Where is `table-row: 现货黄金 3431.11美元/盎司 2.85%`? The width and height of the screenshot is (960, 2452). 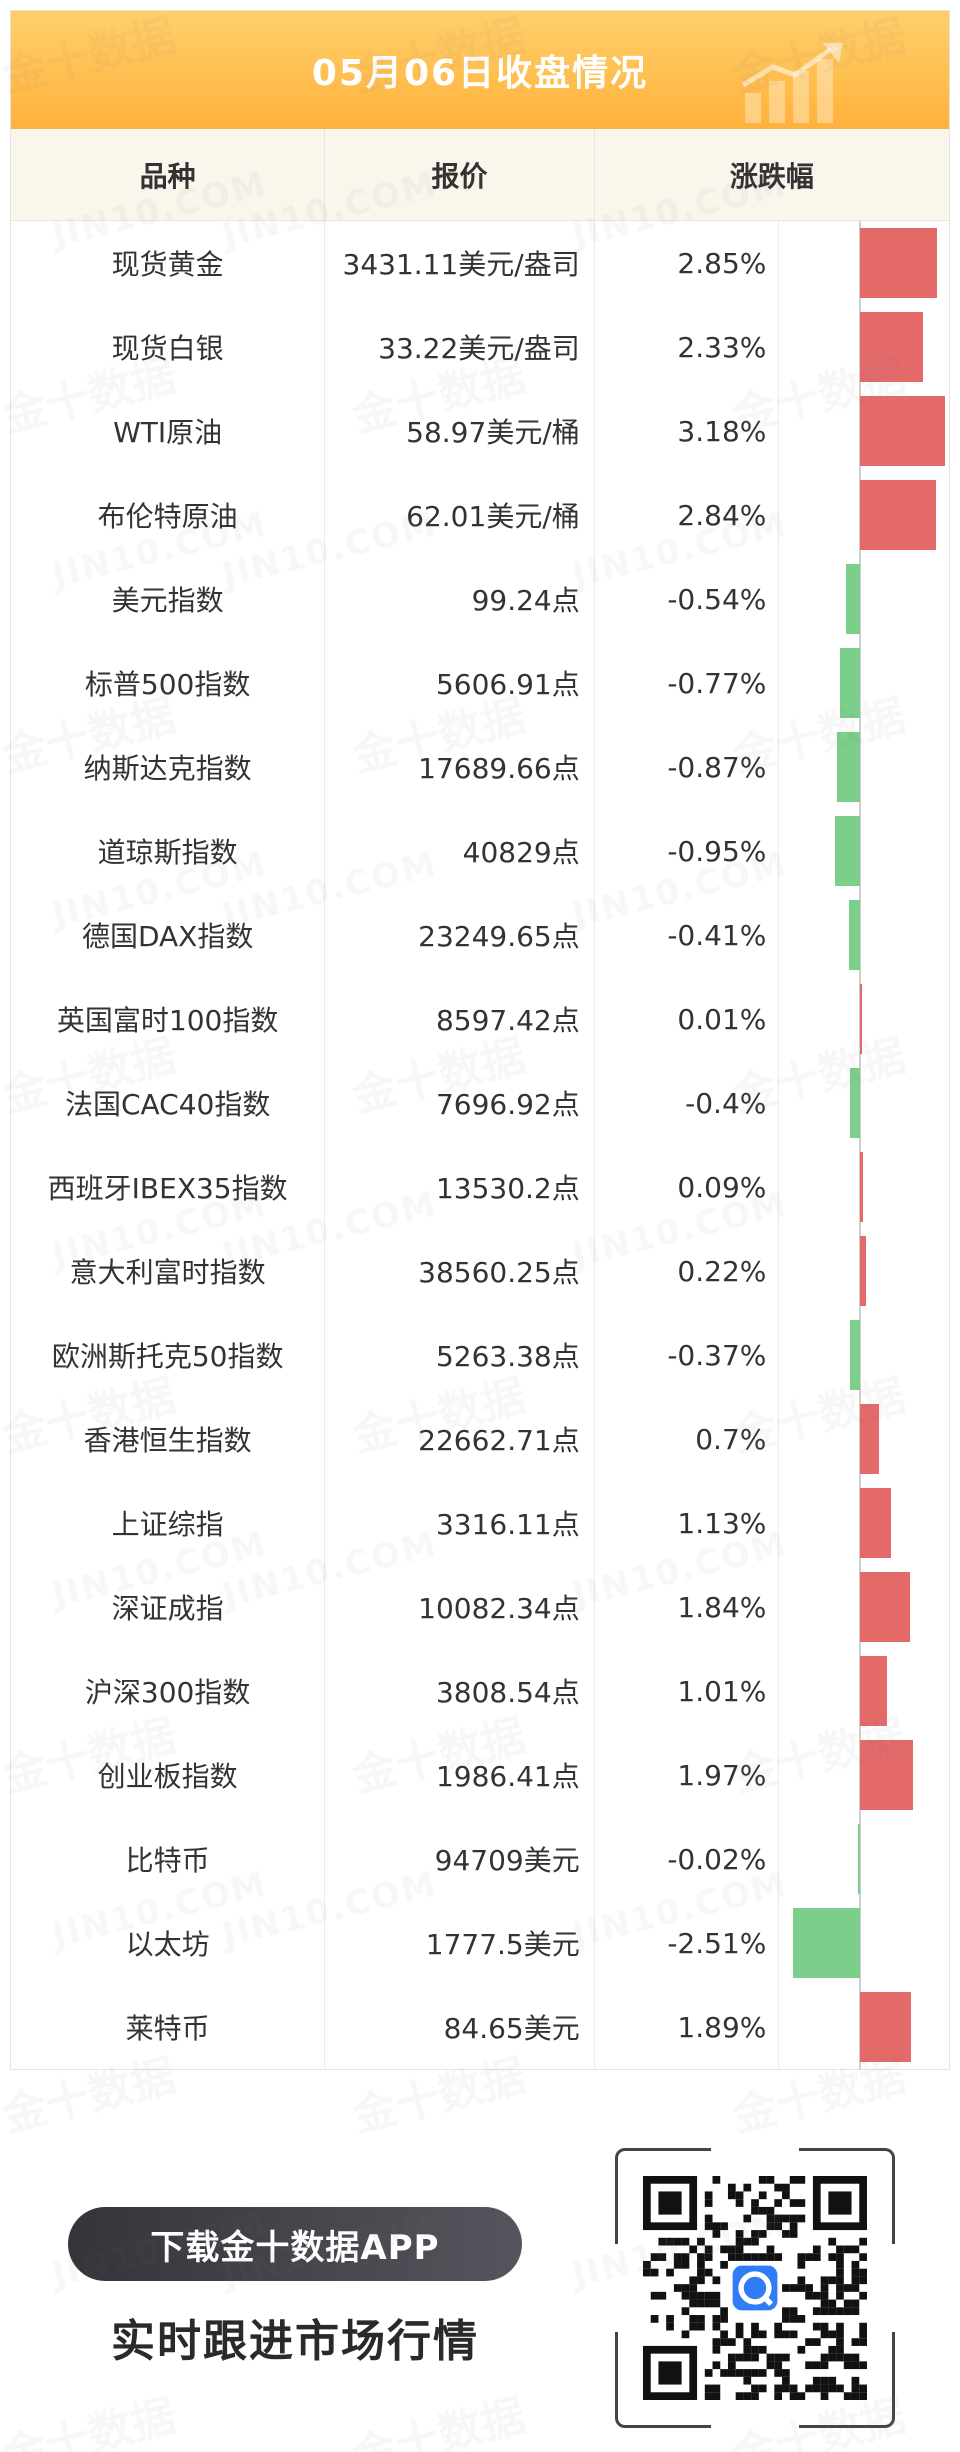
table-row: 现货黄金 3431.11美元/盎司 2.85% is located at coordinates (480, 263).